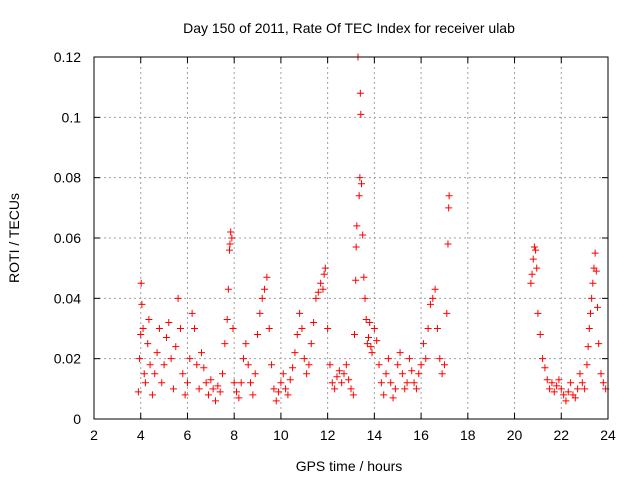  Describe the element at coordinates (67, 359) in the screenshot. I see `y-tick-label: 0.02` at that location.